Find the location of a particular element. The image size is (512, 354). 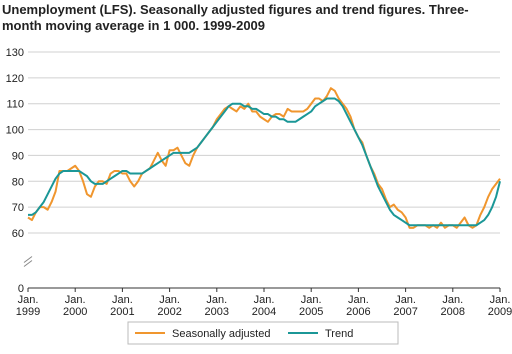

x-tick-label: Jan. 2008 is located at coordinates (453, 306).